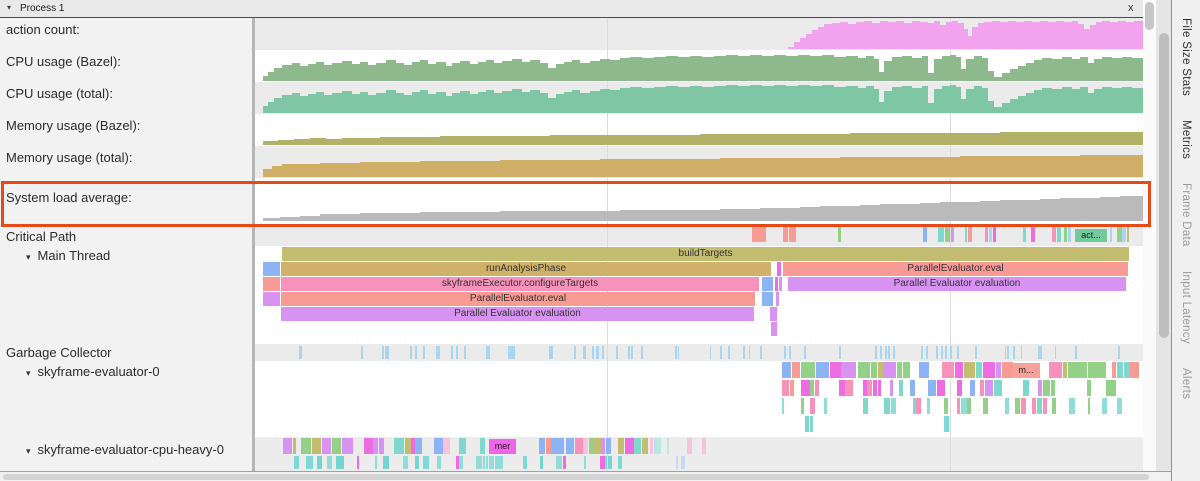  I want to click on track-row-sys-load, so click(699, 201).